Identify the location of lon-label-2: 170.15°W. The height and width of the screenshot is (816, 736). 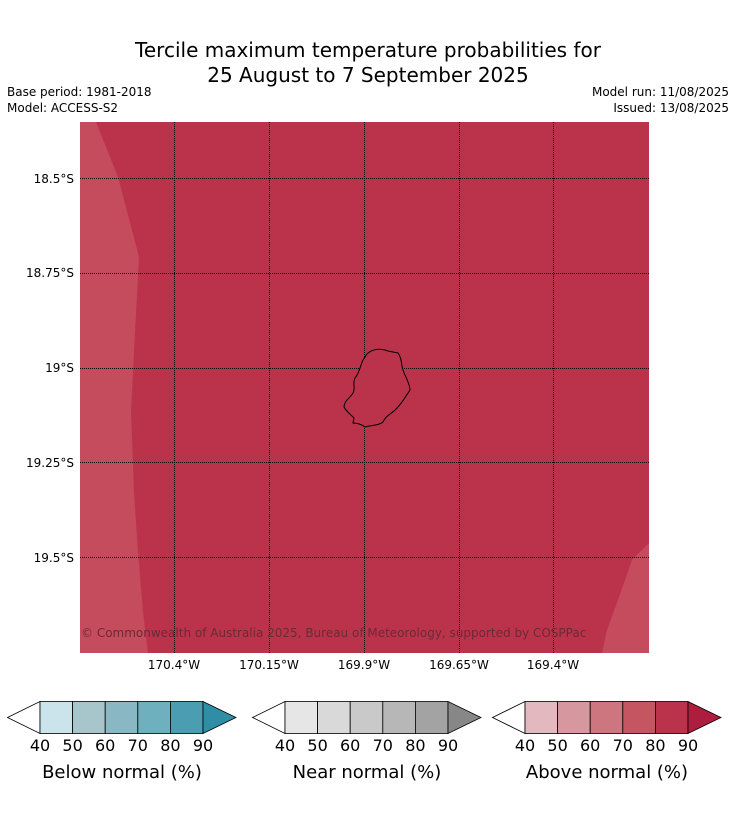
(269, 665).